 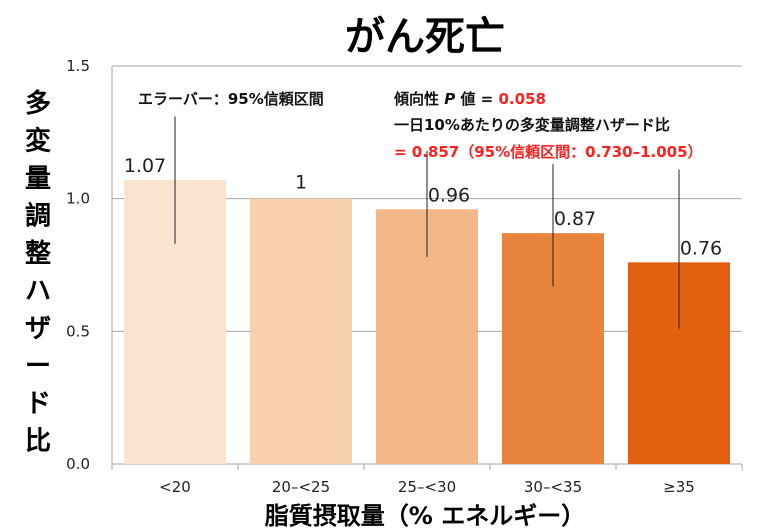 I want to click on y-tick-label: 1.0, so click(x=78, y=199).